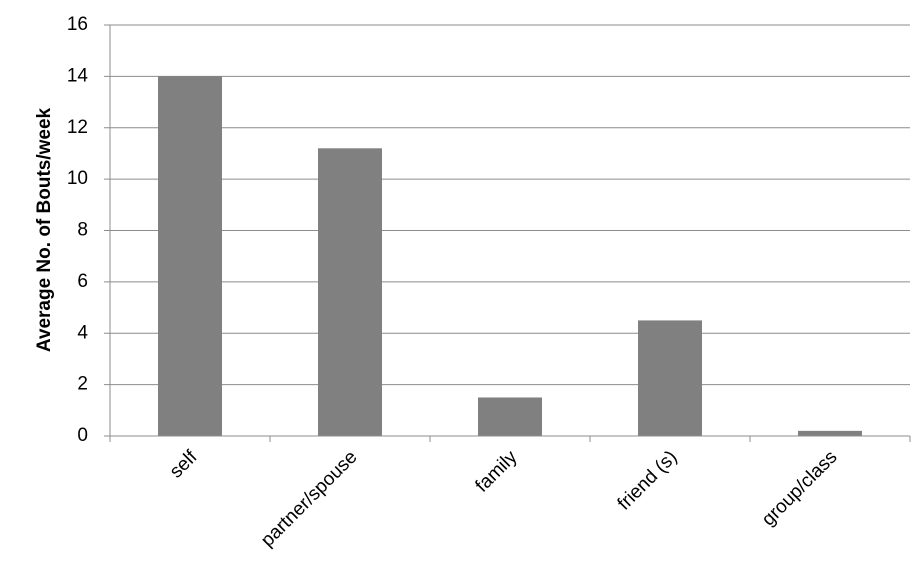 The image size is (923, 586). I want to click on y-tick-label: 10, so click(77, 178).